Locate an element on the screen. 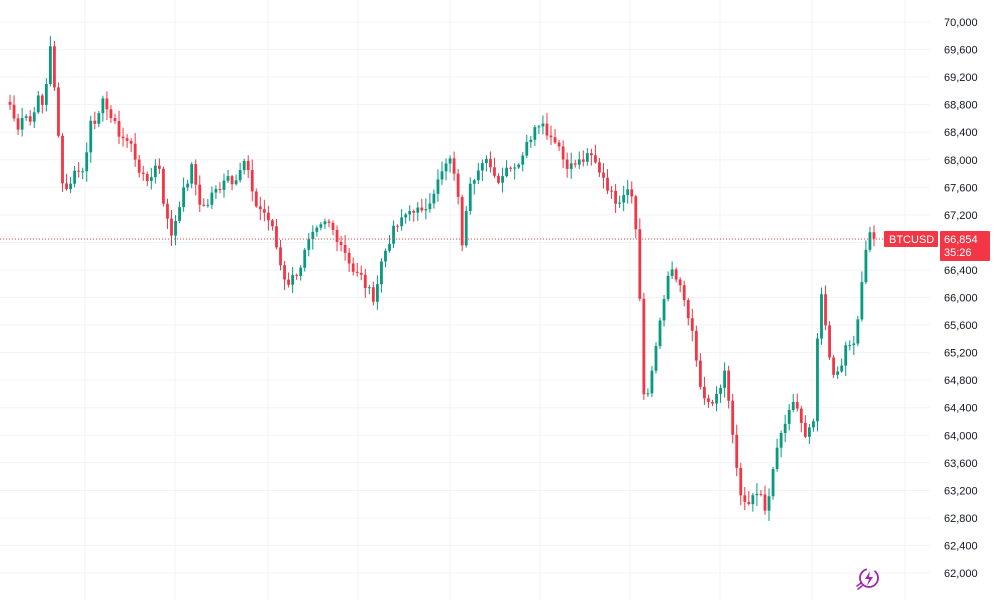 Image resolution: width=1000 pixels, height=600 pixels. symbol-tag-bg is located at coordinates (911, 239).